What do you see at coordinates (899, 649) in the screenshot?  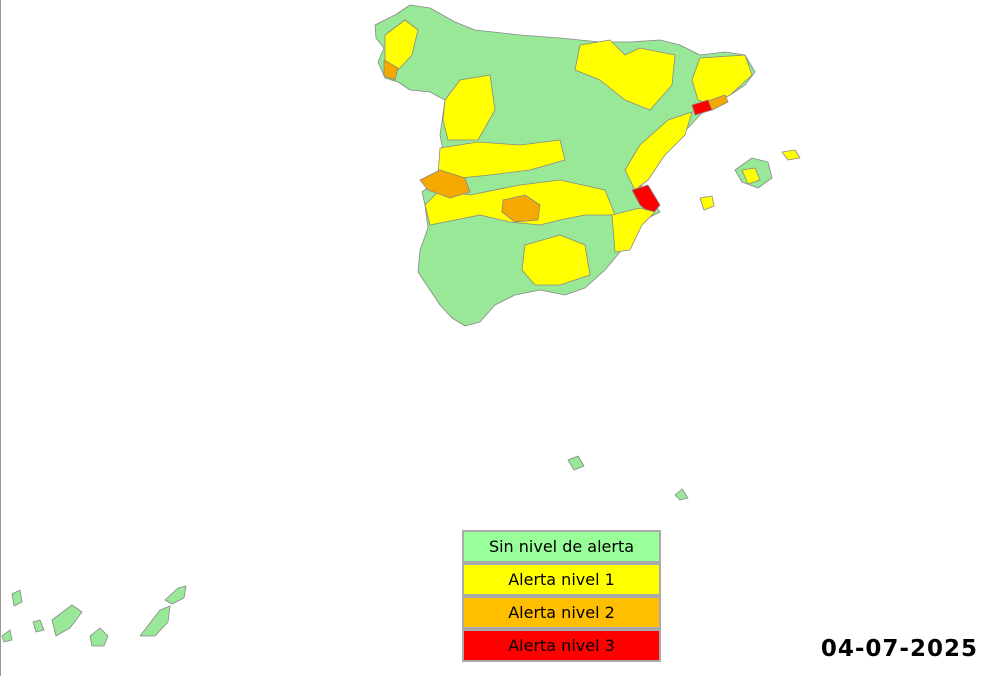 I see `date: 04-07-2025` at bounding box center [899, 649].